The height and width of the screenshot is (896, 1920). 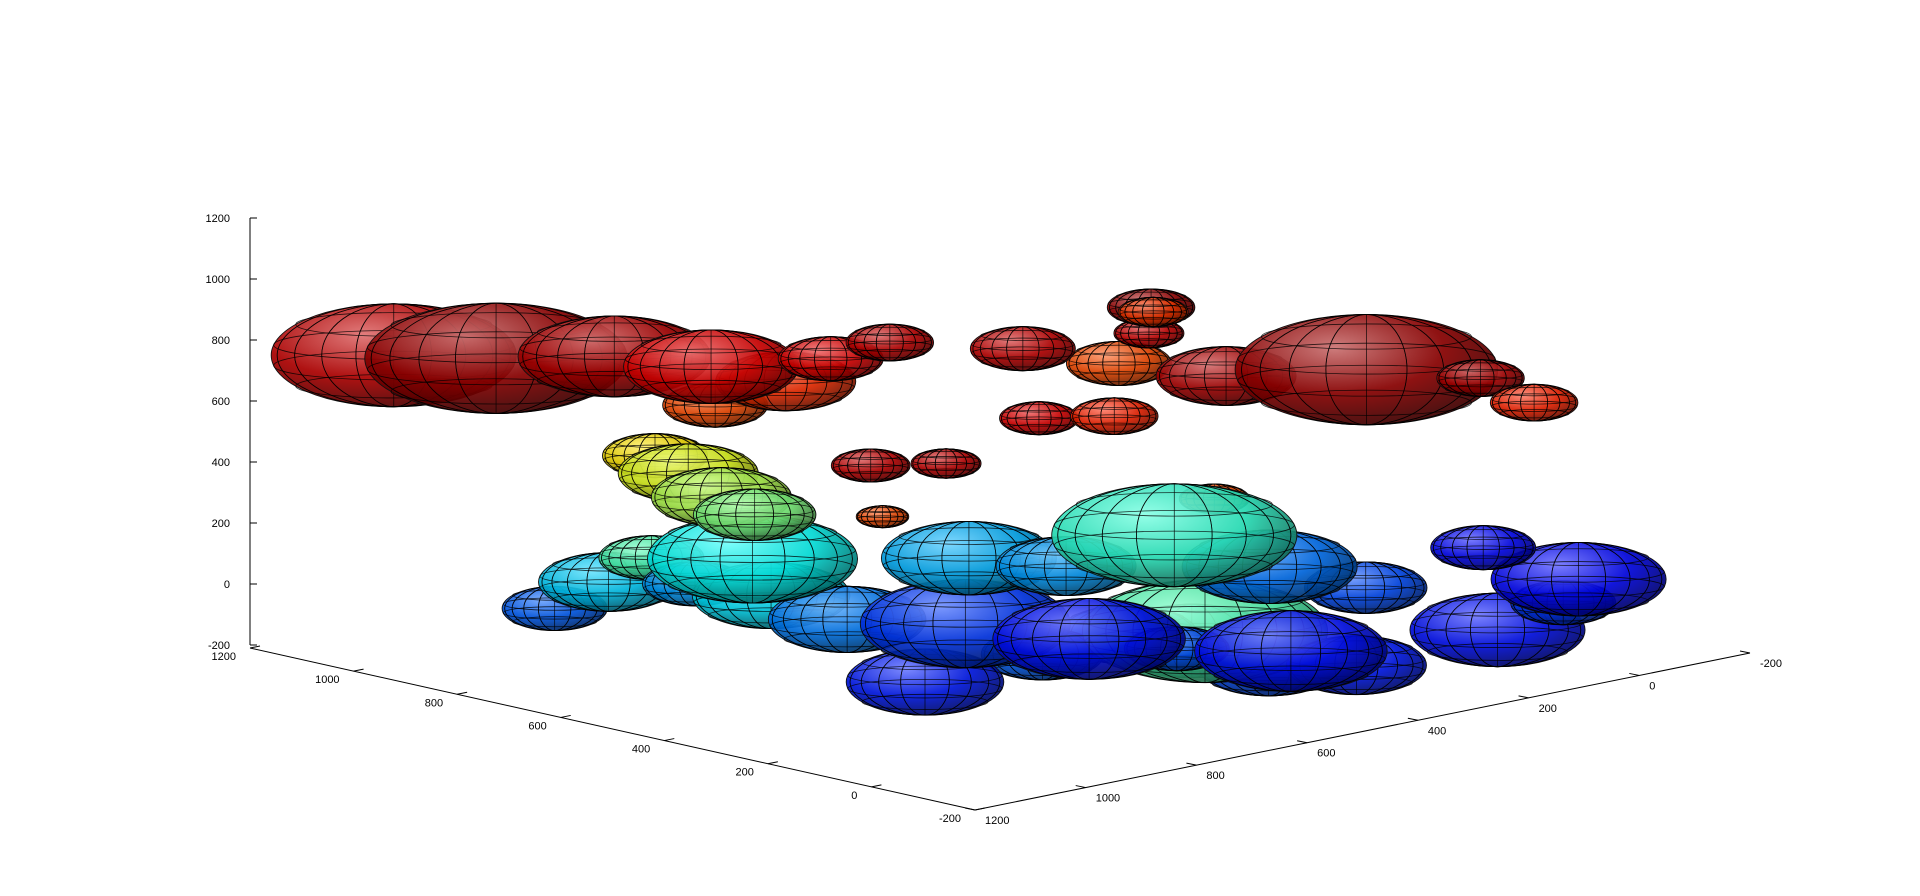 I want to click on z-axis-ticks: -200 0 200 400 600 800 1000 1200, so click(x=231, y=432).